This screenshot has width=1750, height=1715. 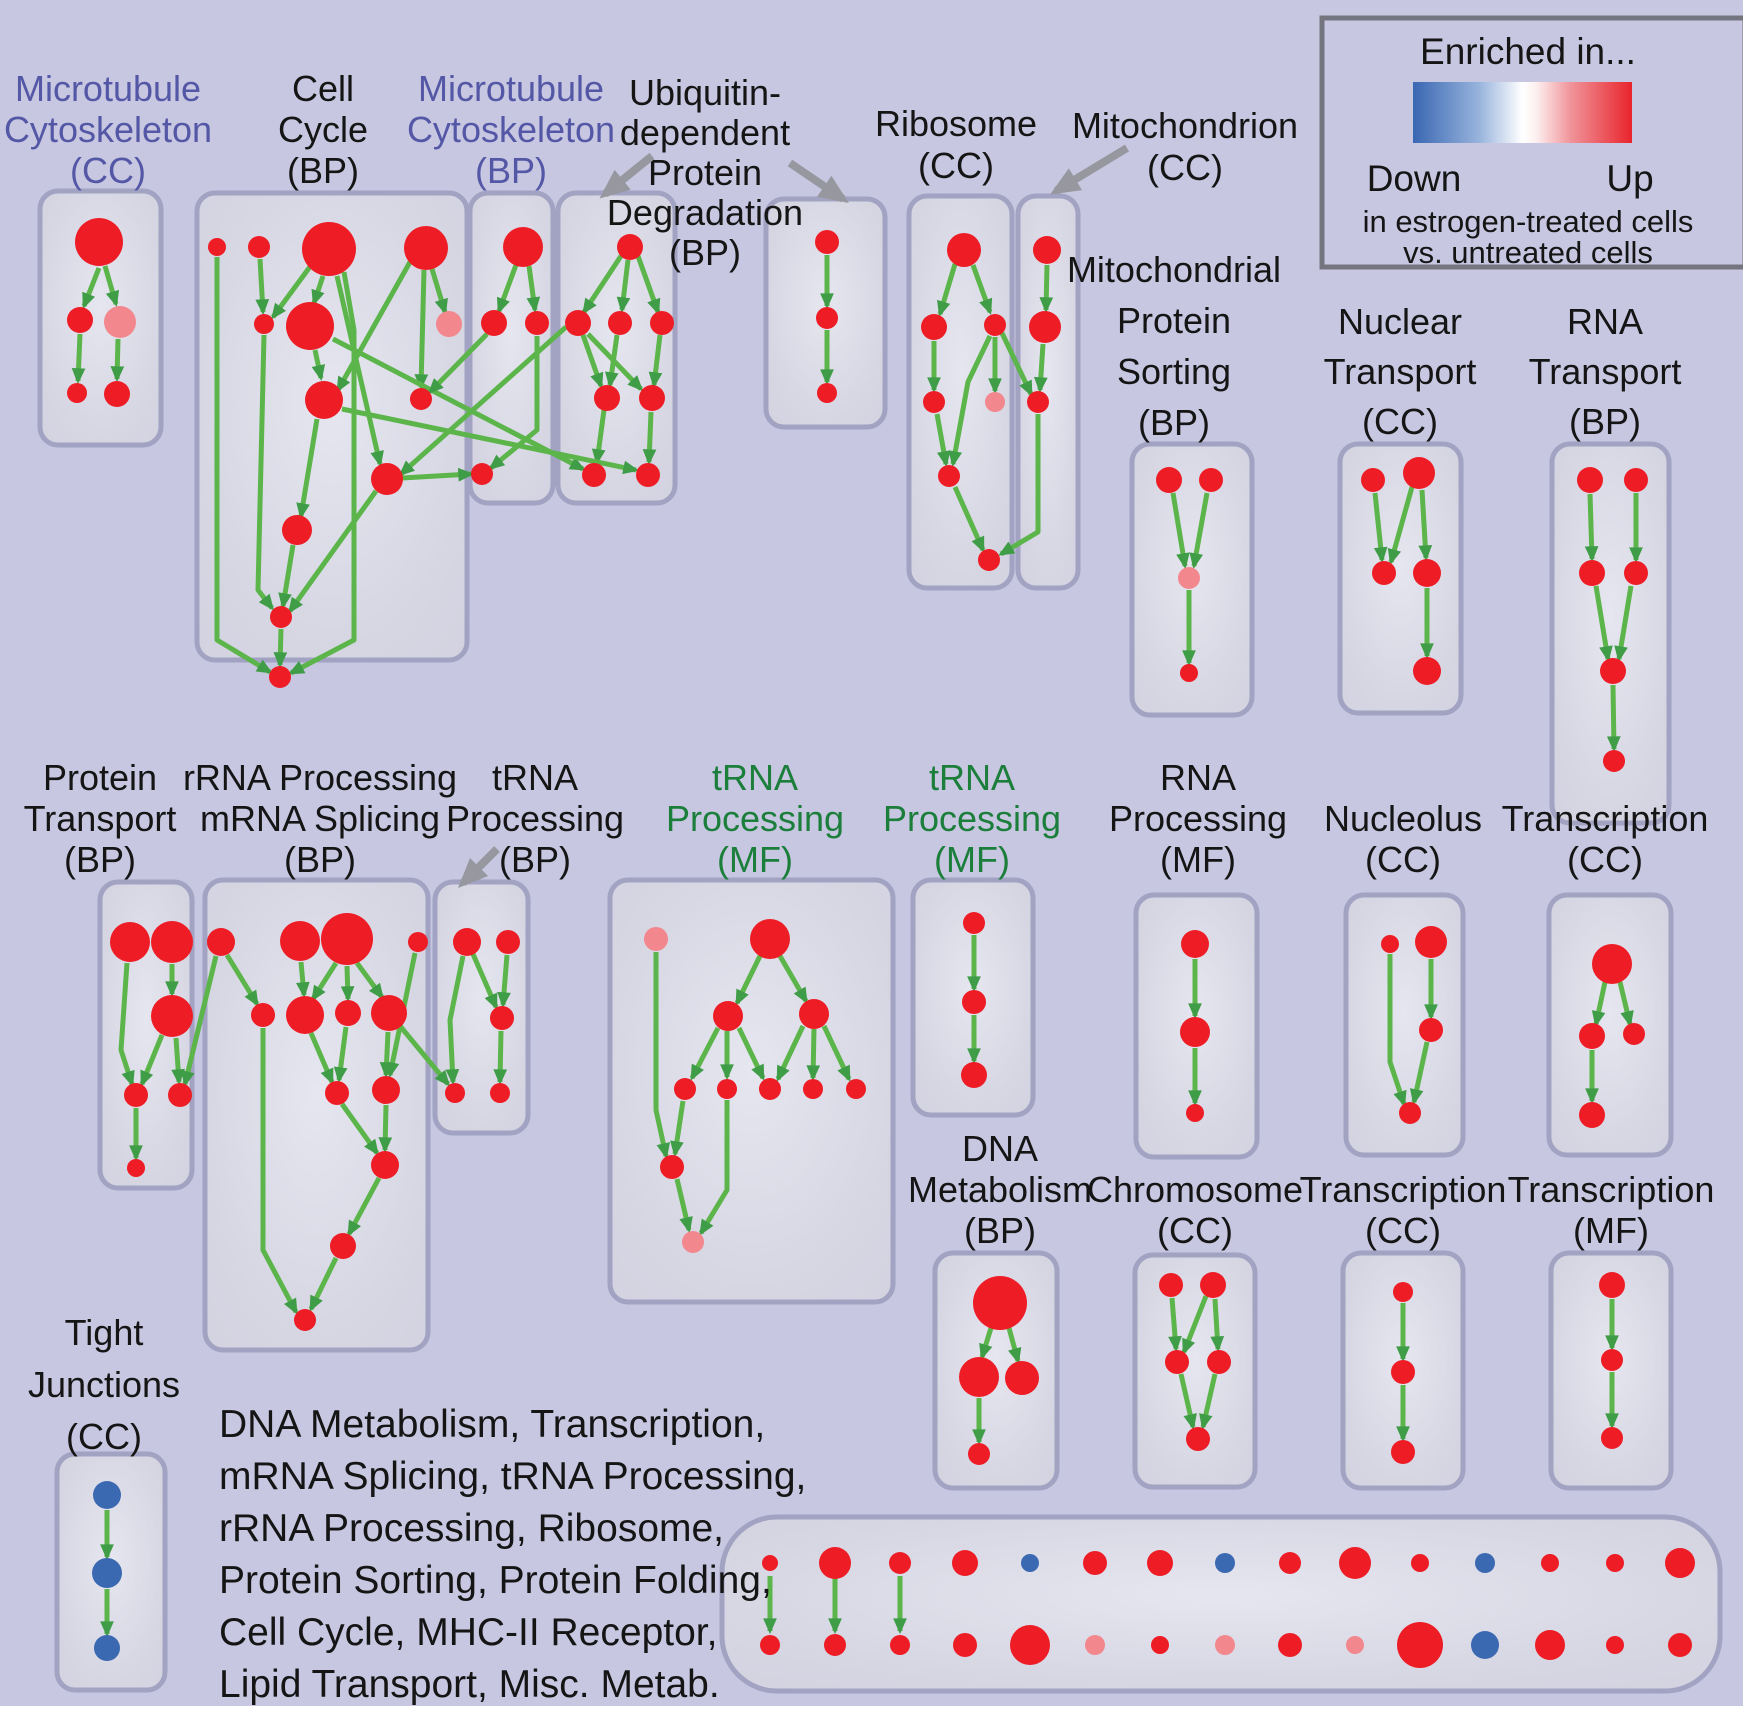 What do you see at coordinates (78, 359) in the screenshot?
I see `go-edge-microtubule-cytoskeleton-cc` at bounding box center [78, 359].